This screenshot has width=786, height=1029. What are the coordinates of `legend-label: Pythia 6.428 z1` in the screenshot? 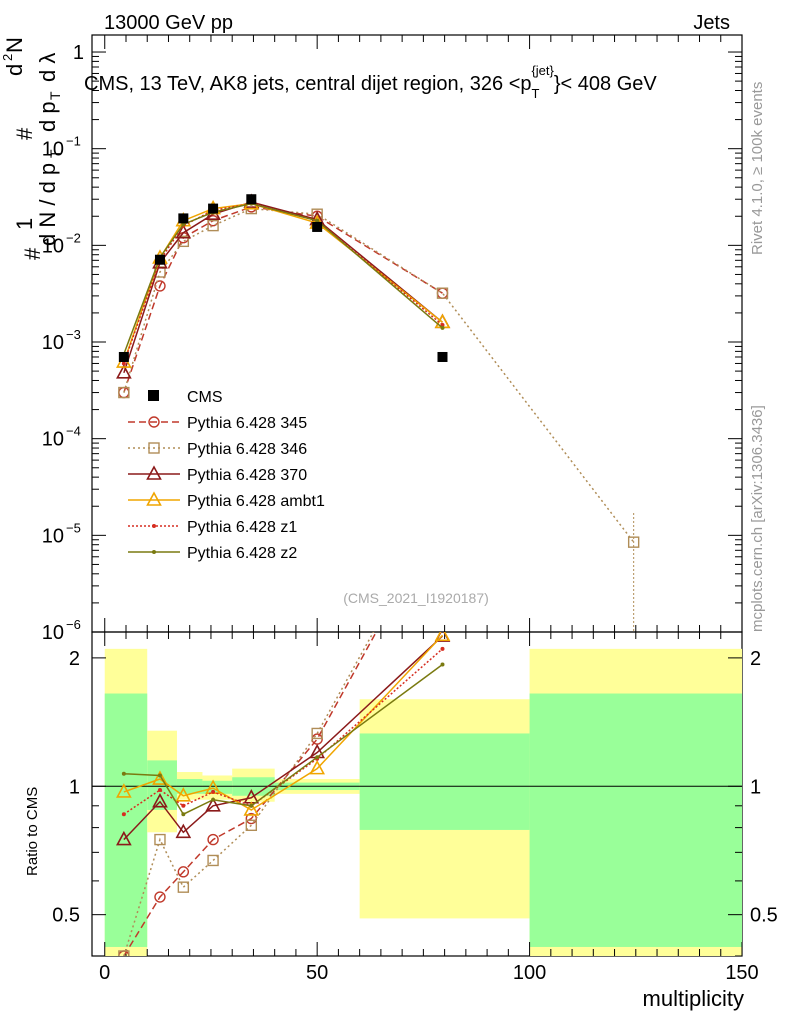 It's located at (242, 527).